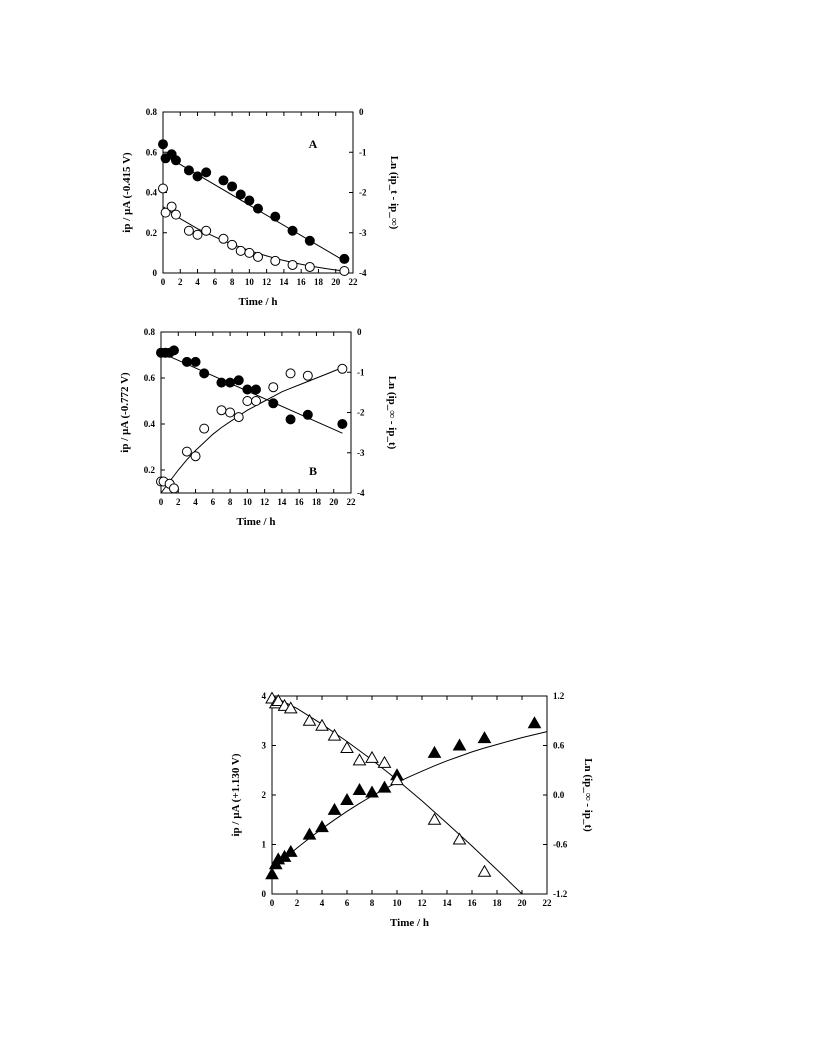 Image resolution: width=819 pixels, height=1061 pixels. What do you see at coordinates (282, 502) in the screenshot?
I see `x-tick-label: 14` at bounding box center [282, 502].